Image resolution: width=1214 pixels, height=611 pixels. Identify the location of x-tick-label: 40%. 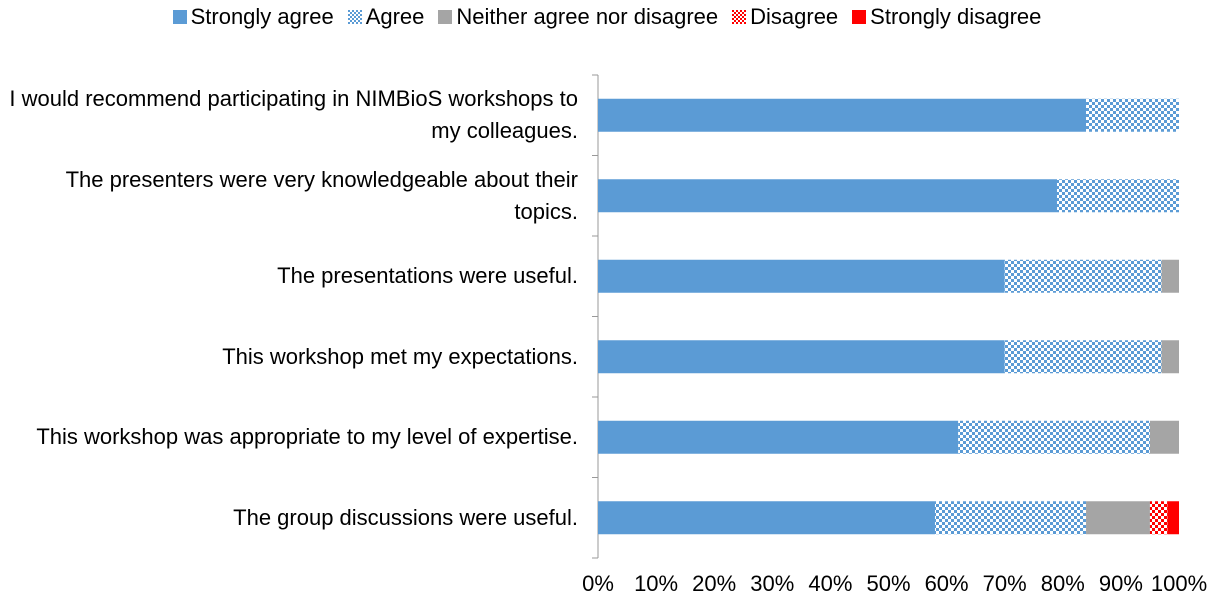
(830, 583).